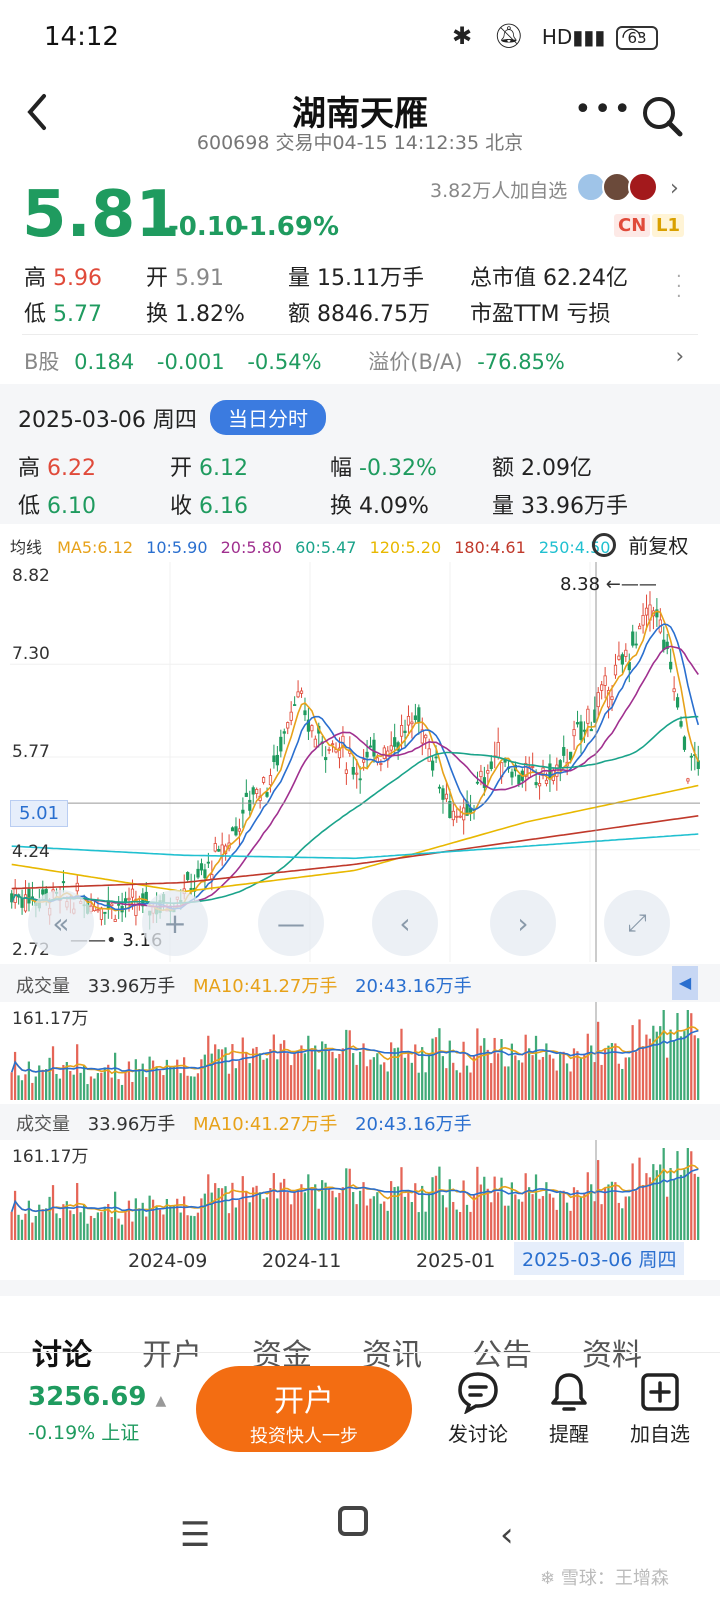 The height and width of the screenshot is (1600, 720). I want to click on intraday-button: 当日分时, so click(268, 417).